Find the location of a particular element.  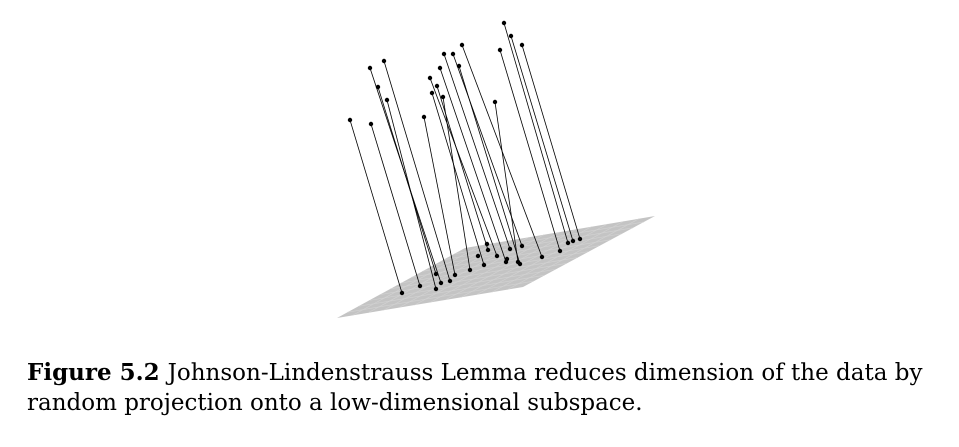

projection-lines is located at coordinates (465, 158).